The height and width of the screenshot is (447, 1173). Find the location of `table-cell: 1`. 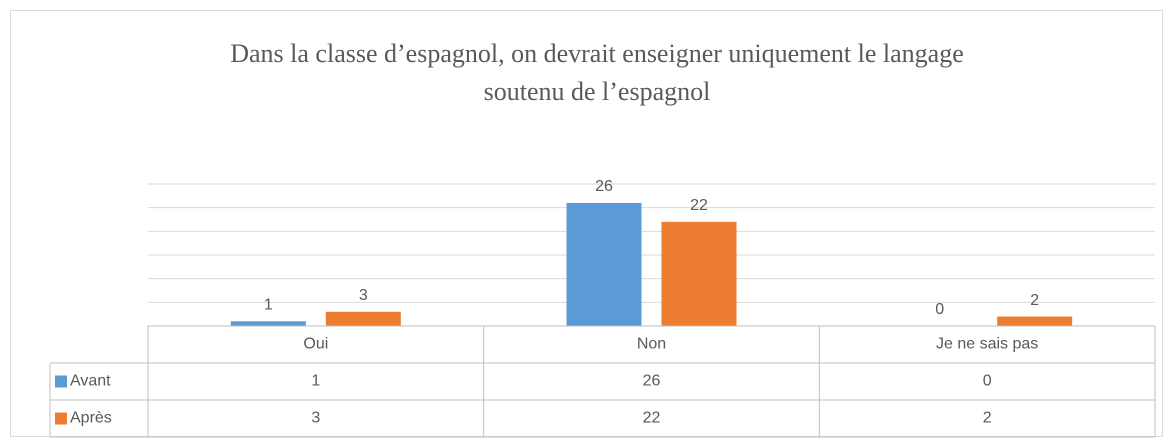

table-cell: 1 is located at coordinates (315, 381).